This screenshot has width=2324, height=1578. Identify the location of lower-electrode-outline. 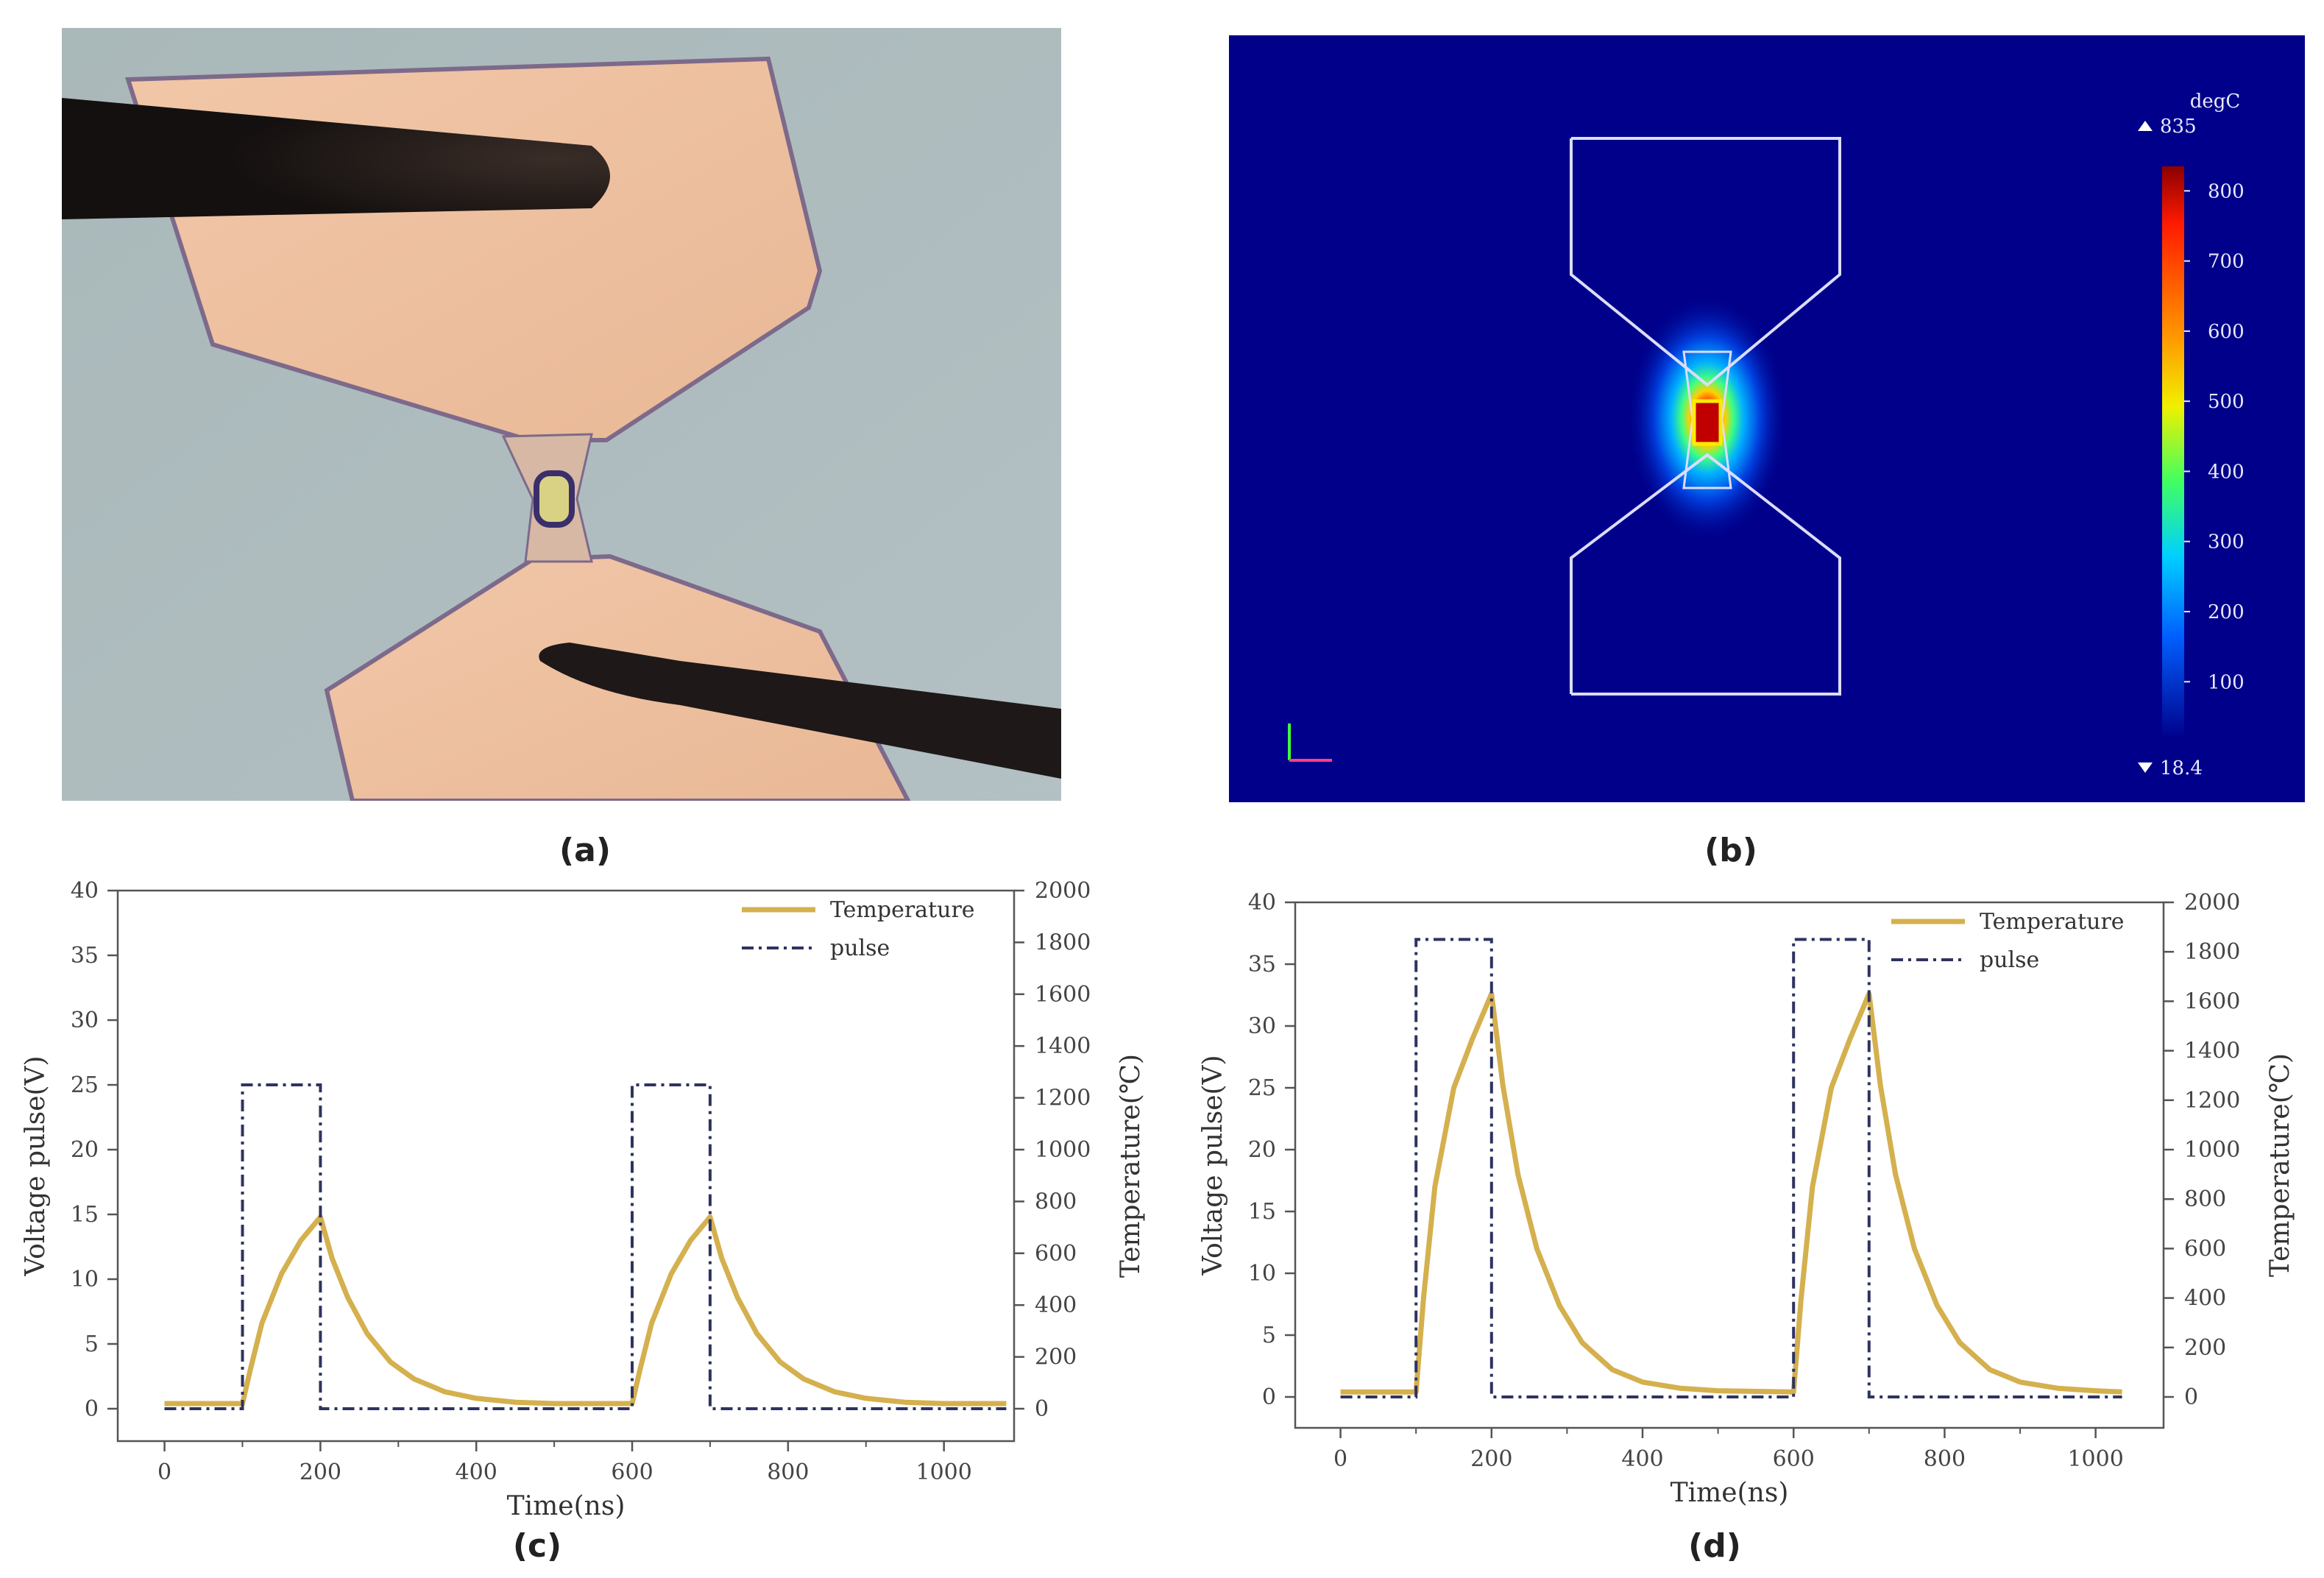
(1705, 574).